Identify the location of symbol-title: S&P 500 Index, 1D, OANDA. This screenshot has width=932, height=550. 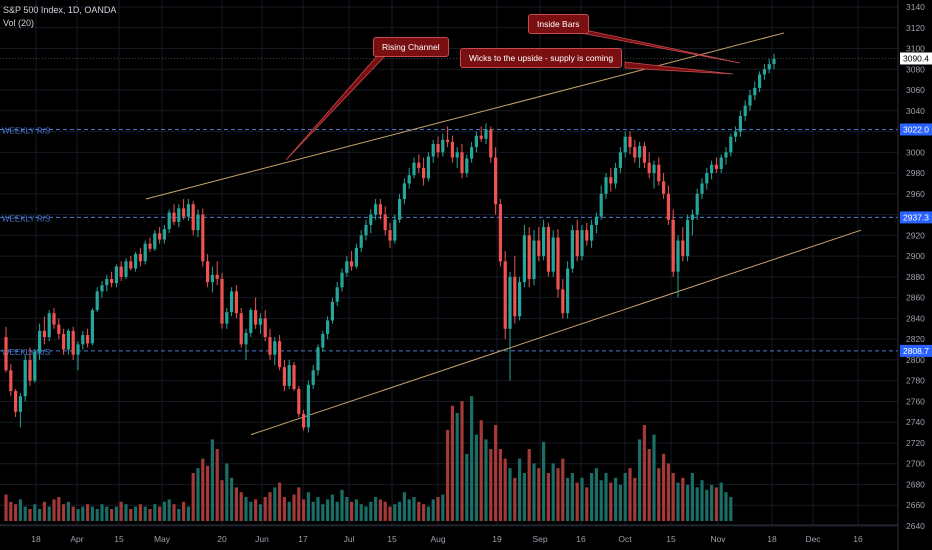
(60, 10).